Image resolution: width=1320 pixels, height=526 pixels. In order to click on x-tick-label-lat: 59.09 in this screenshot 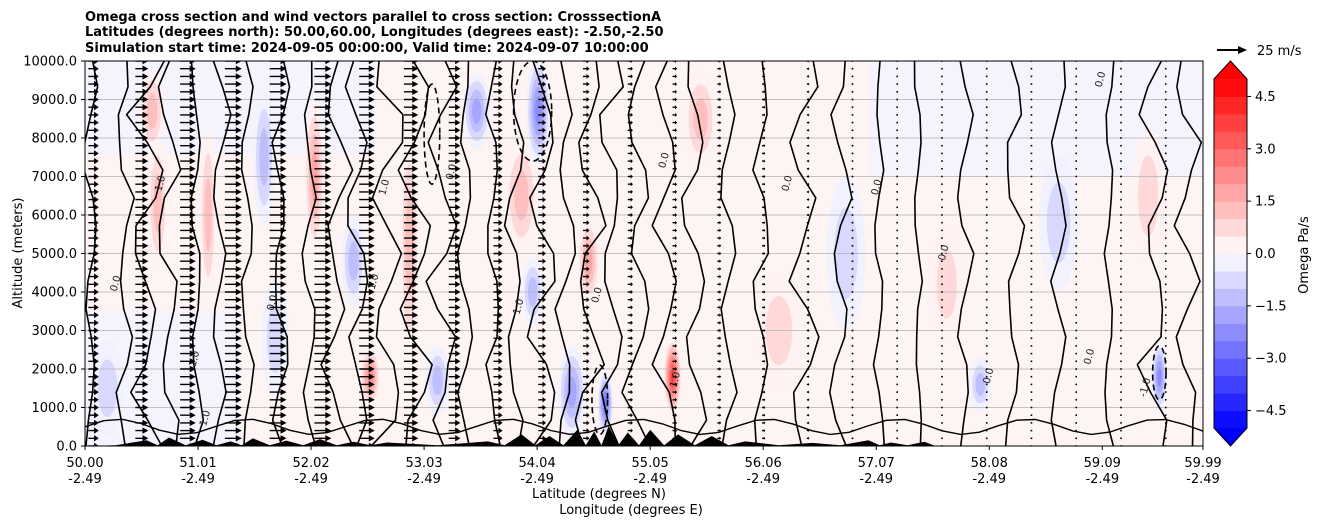, I will do `click(1102, 463)`.